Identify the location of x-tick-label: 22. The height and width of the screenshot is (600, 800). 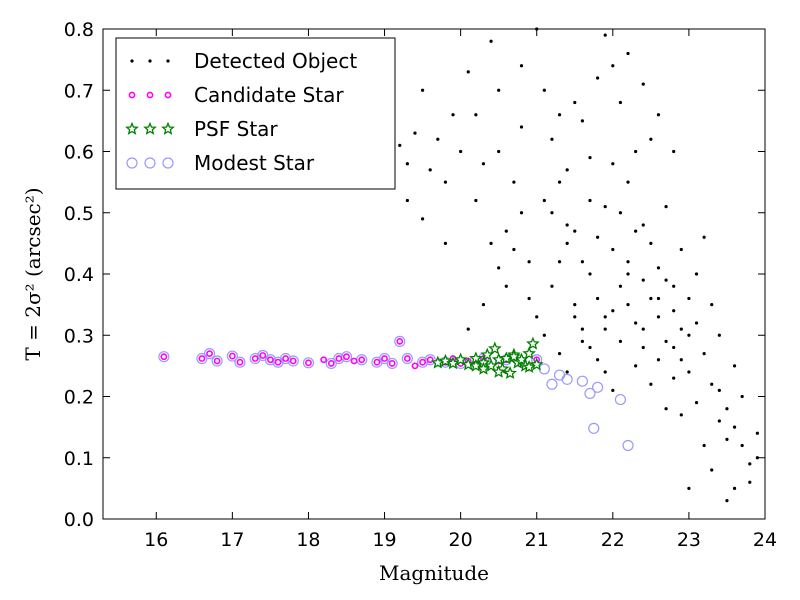
(613, 540).